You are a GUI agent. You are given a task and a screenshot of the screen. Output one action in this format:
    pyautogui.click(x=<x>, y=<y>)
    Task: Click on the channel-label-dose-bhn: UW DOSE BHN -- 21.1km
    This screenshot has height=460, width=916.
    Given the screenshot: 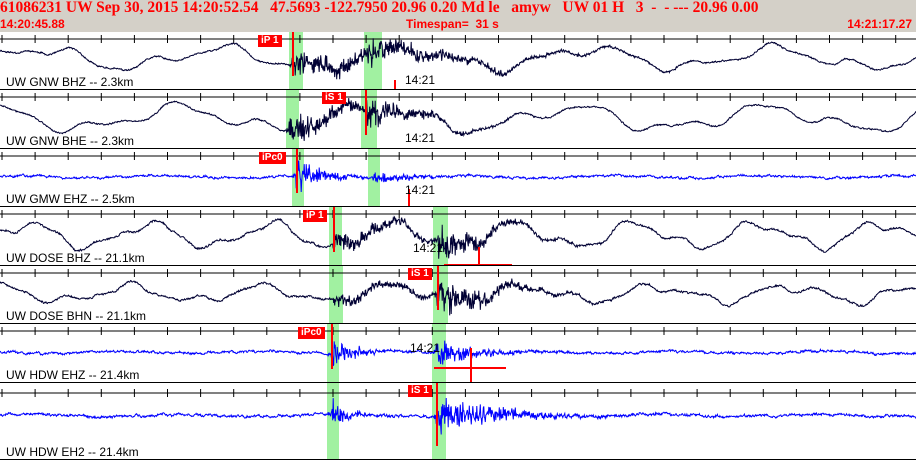 What is the action you would take?
    pyautogui.click(x=76, y=316)
    